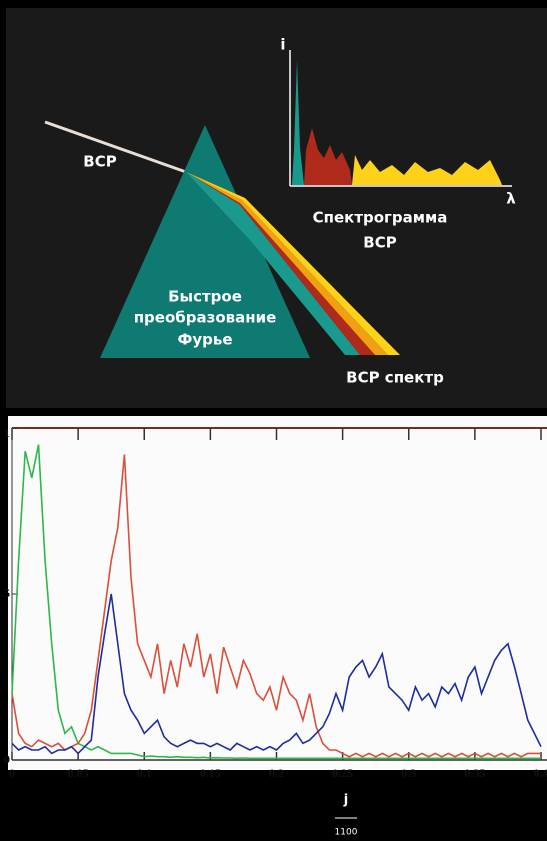 This screenshot has height=841, width=547. I want to click on prism-label: Быстрое, so click(205, 297).